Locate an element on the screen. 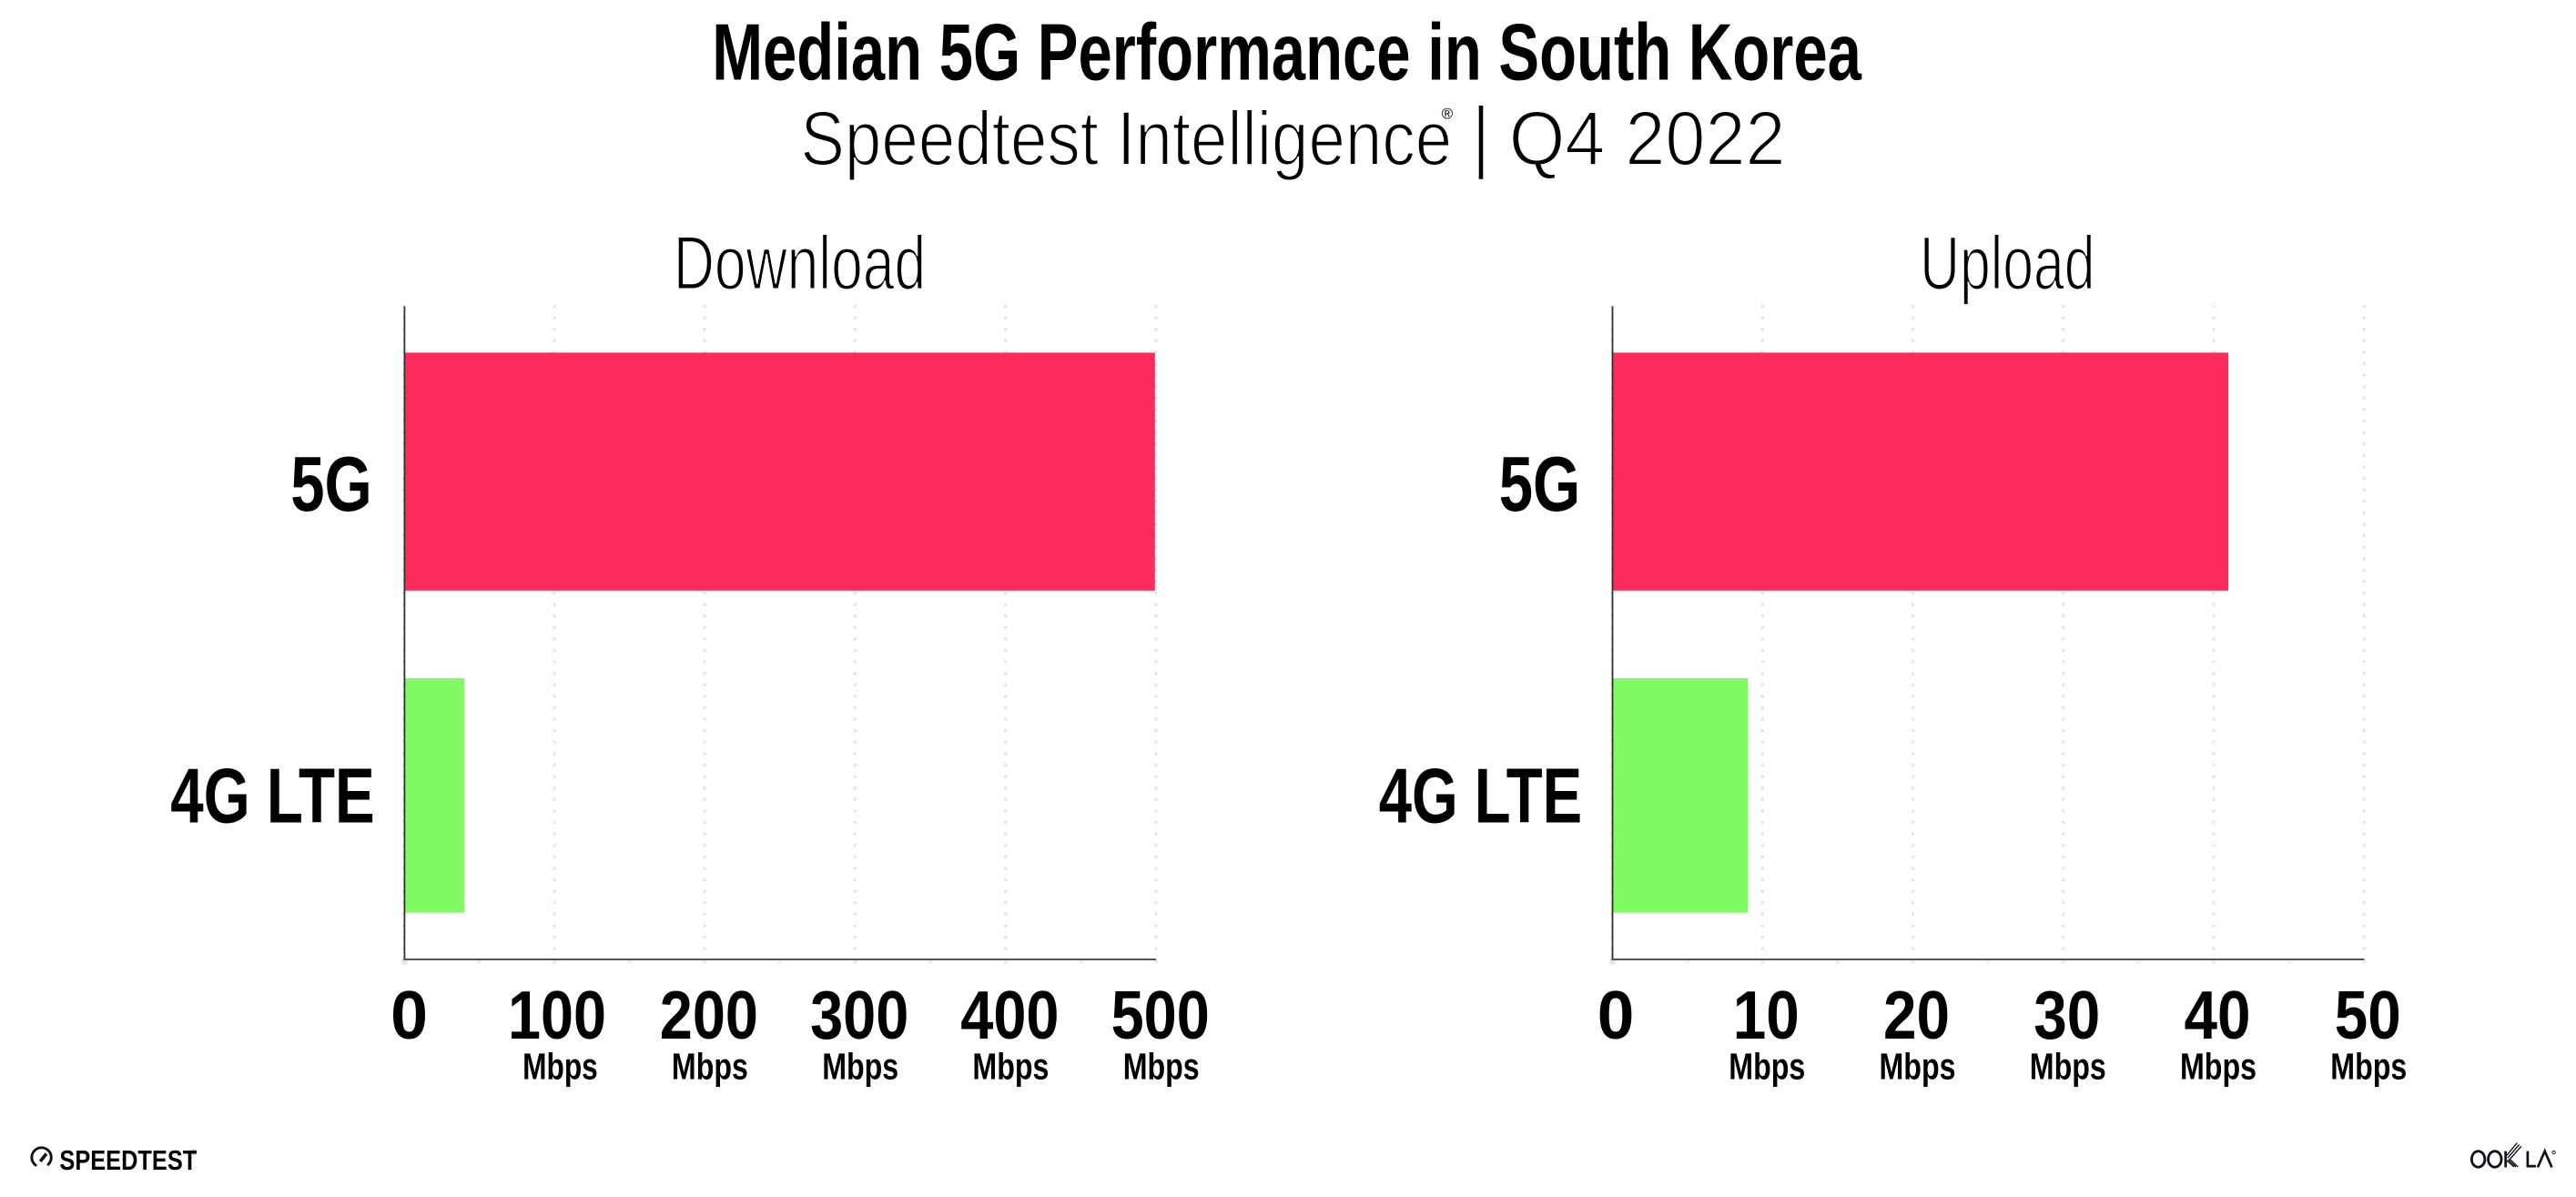 This screenshot has width=2576, height=1197. svg-text: SPEEDTEST is located at coordinates (128, 1160).